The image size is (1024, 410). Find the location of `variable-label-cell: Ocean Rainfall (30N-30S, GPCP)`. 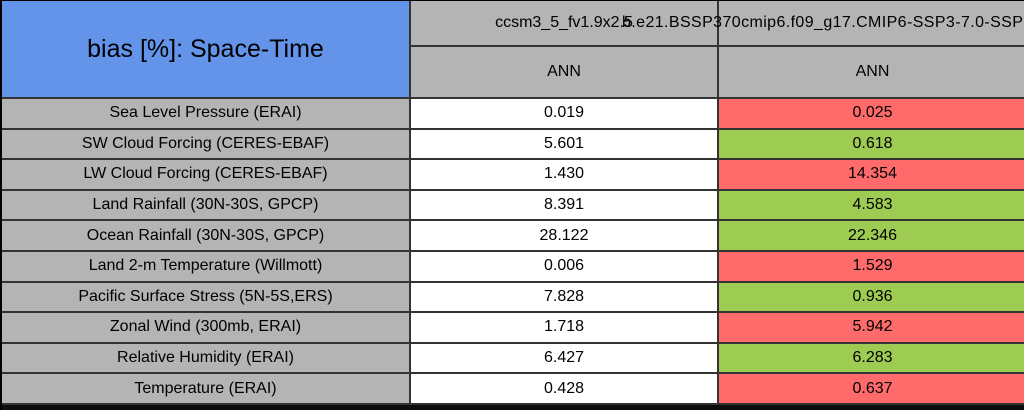

variable-label-cell: Ocean Rainfall (30N-30S, GPCP) is located at coordinates (206, 236).